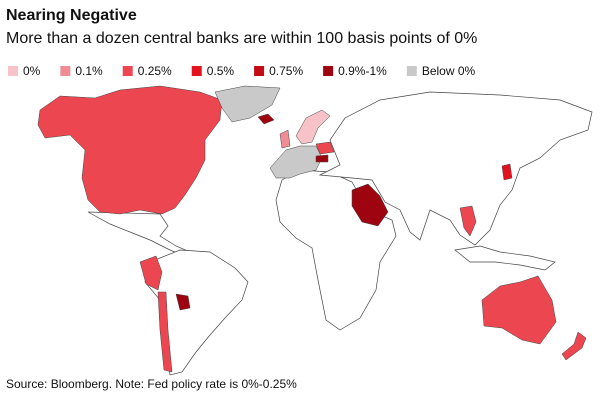 Image resolution: width=602 pixels, height=407 pixels. I want to click on scandinavia-region, so click(313, 127).